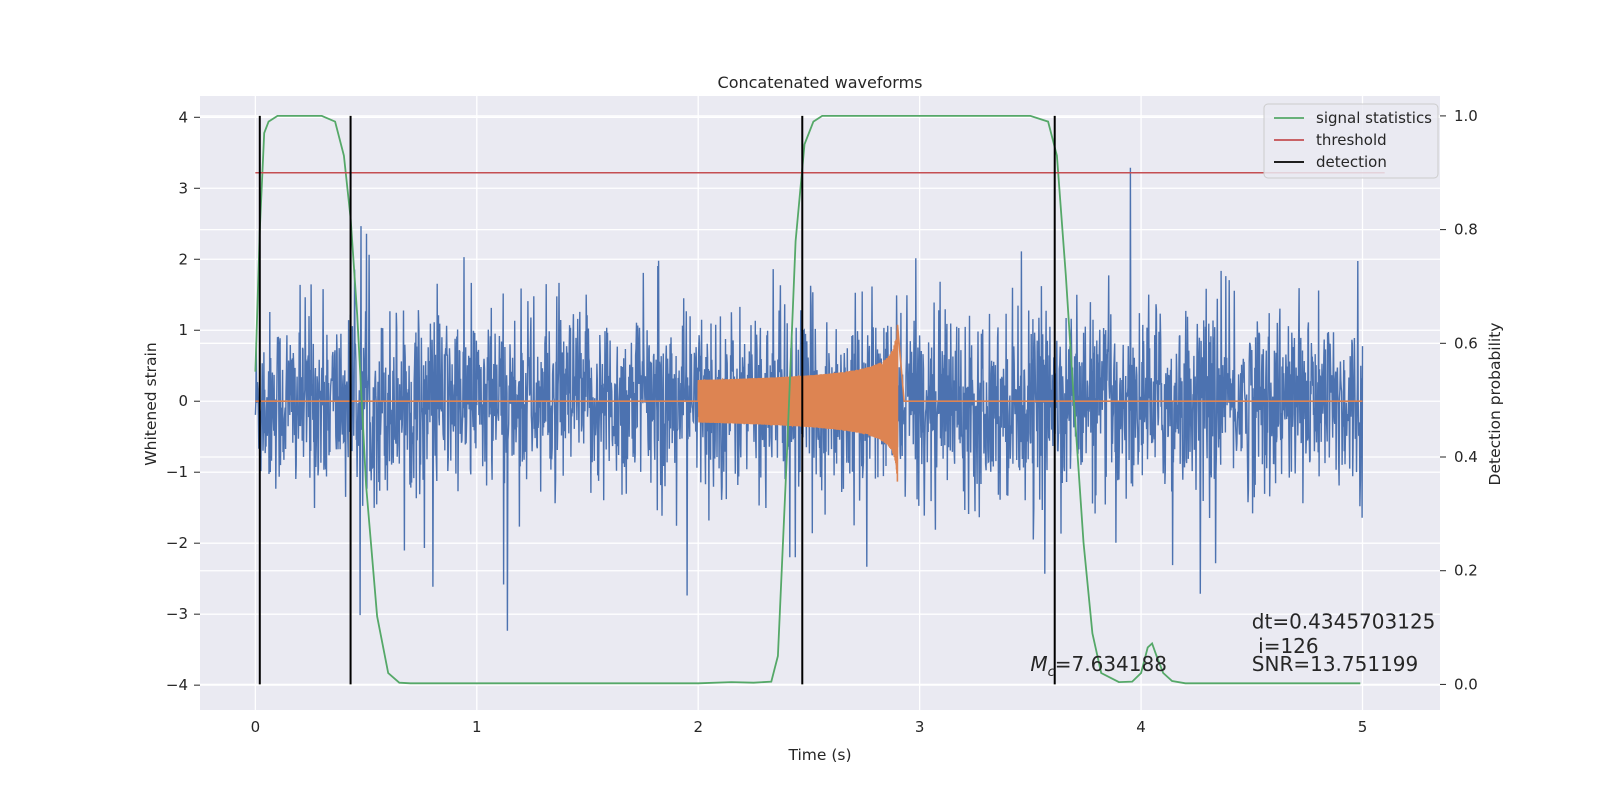  I want to click on y-tick-label: −3, so click(177, 614).